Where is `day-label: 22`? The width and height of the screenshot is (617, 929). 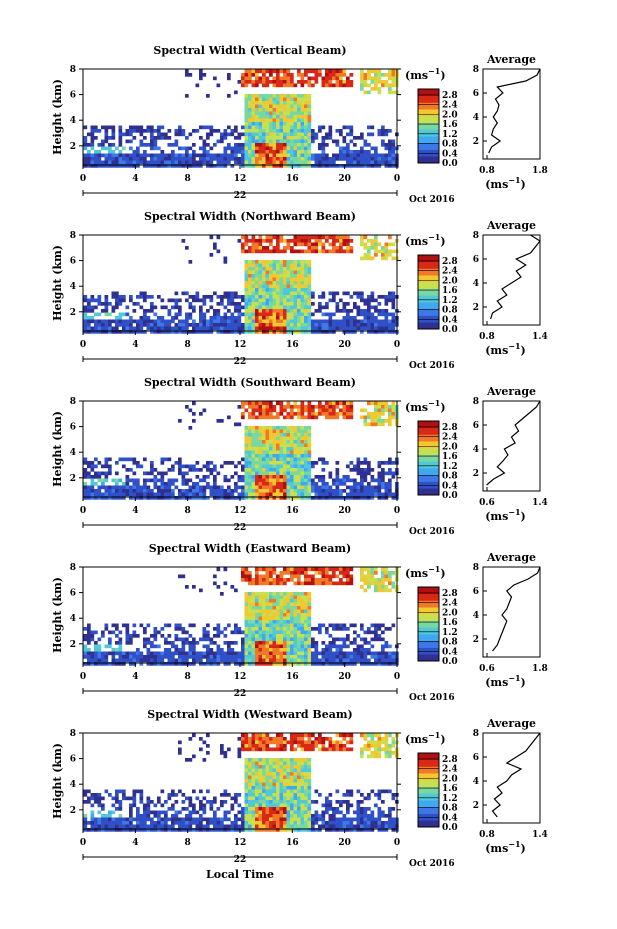 day-label: 22 is located at coordinates (240, 196).